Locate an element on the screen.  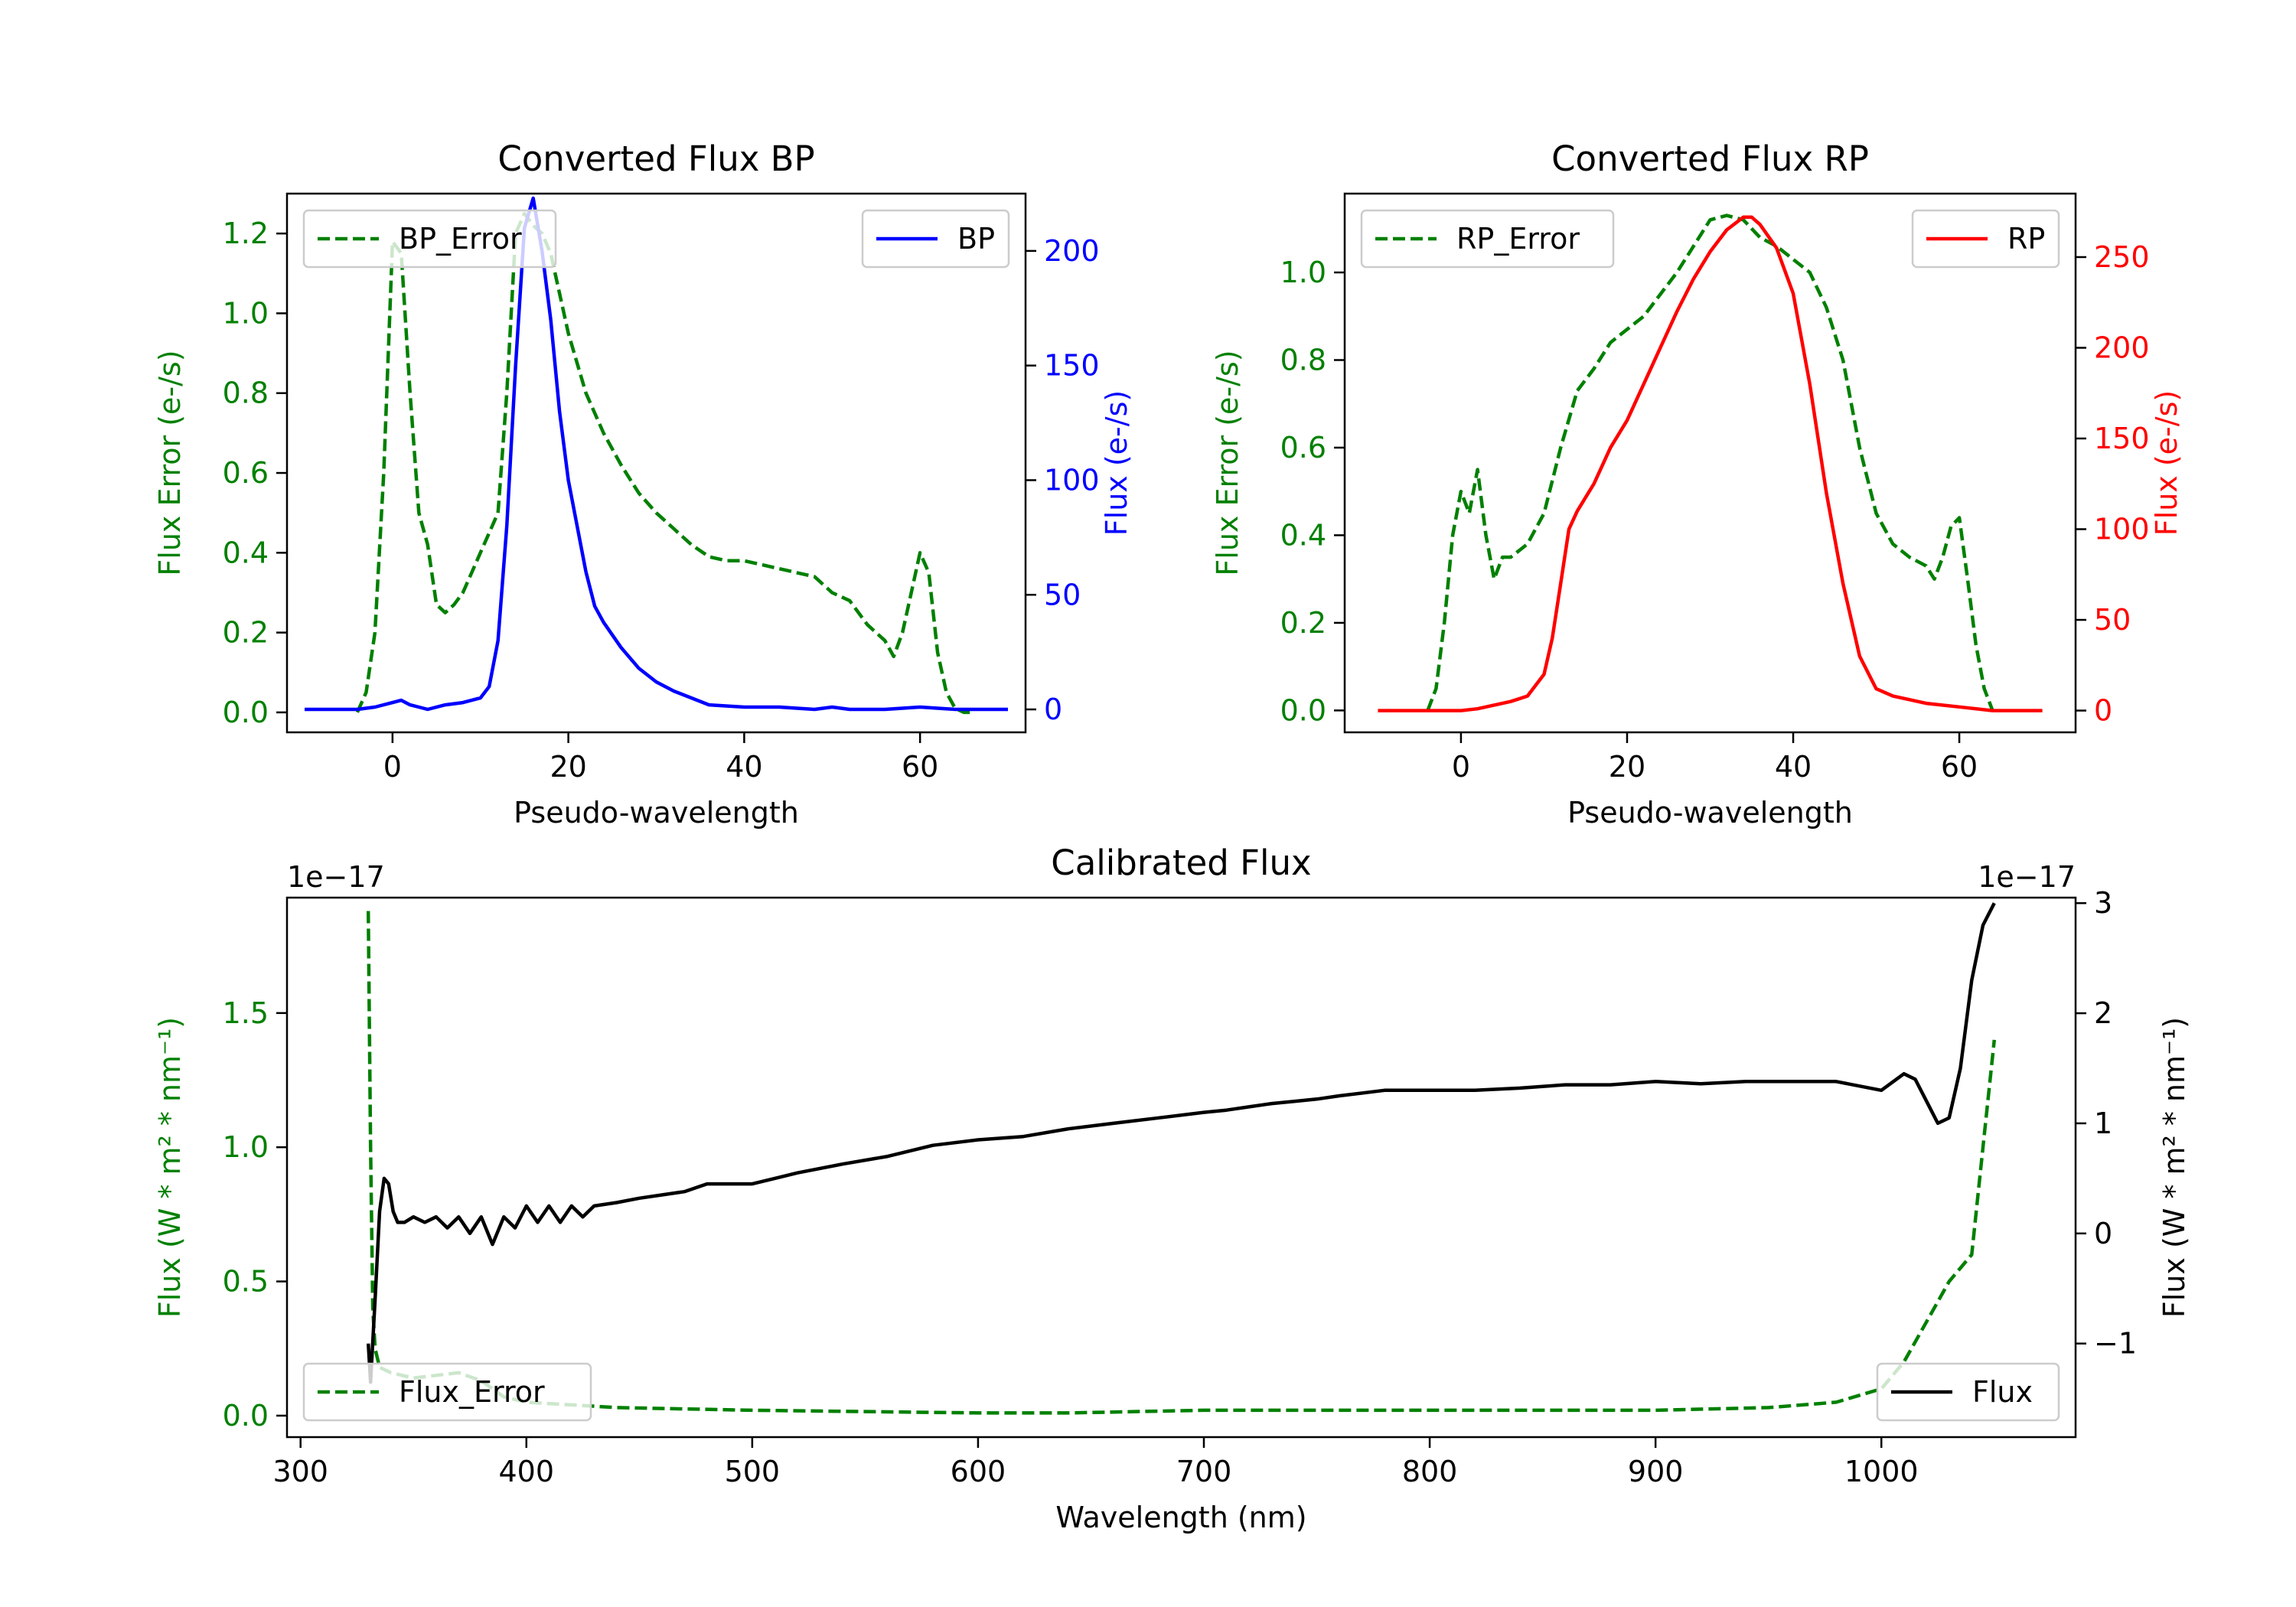
cal-right-tick-label: 1 is located at coordinates (2103, 1123).